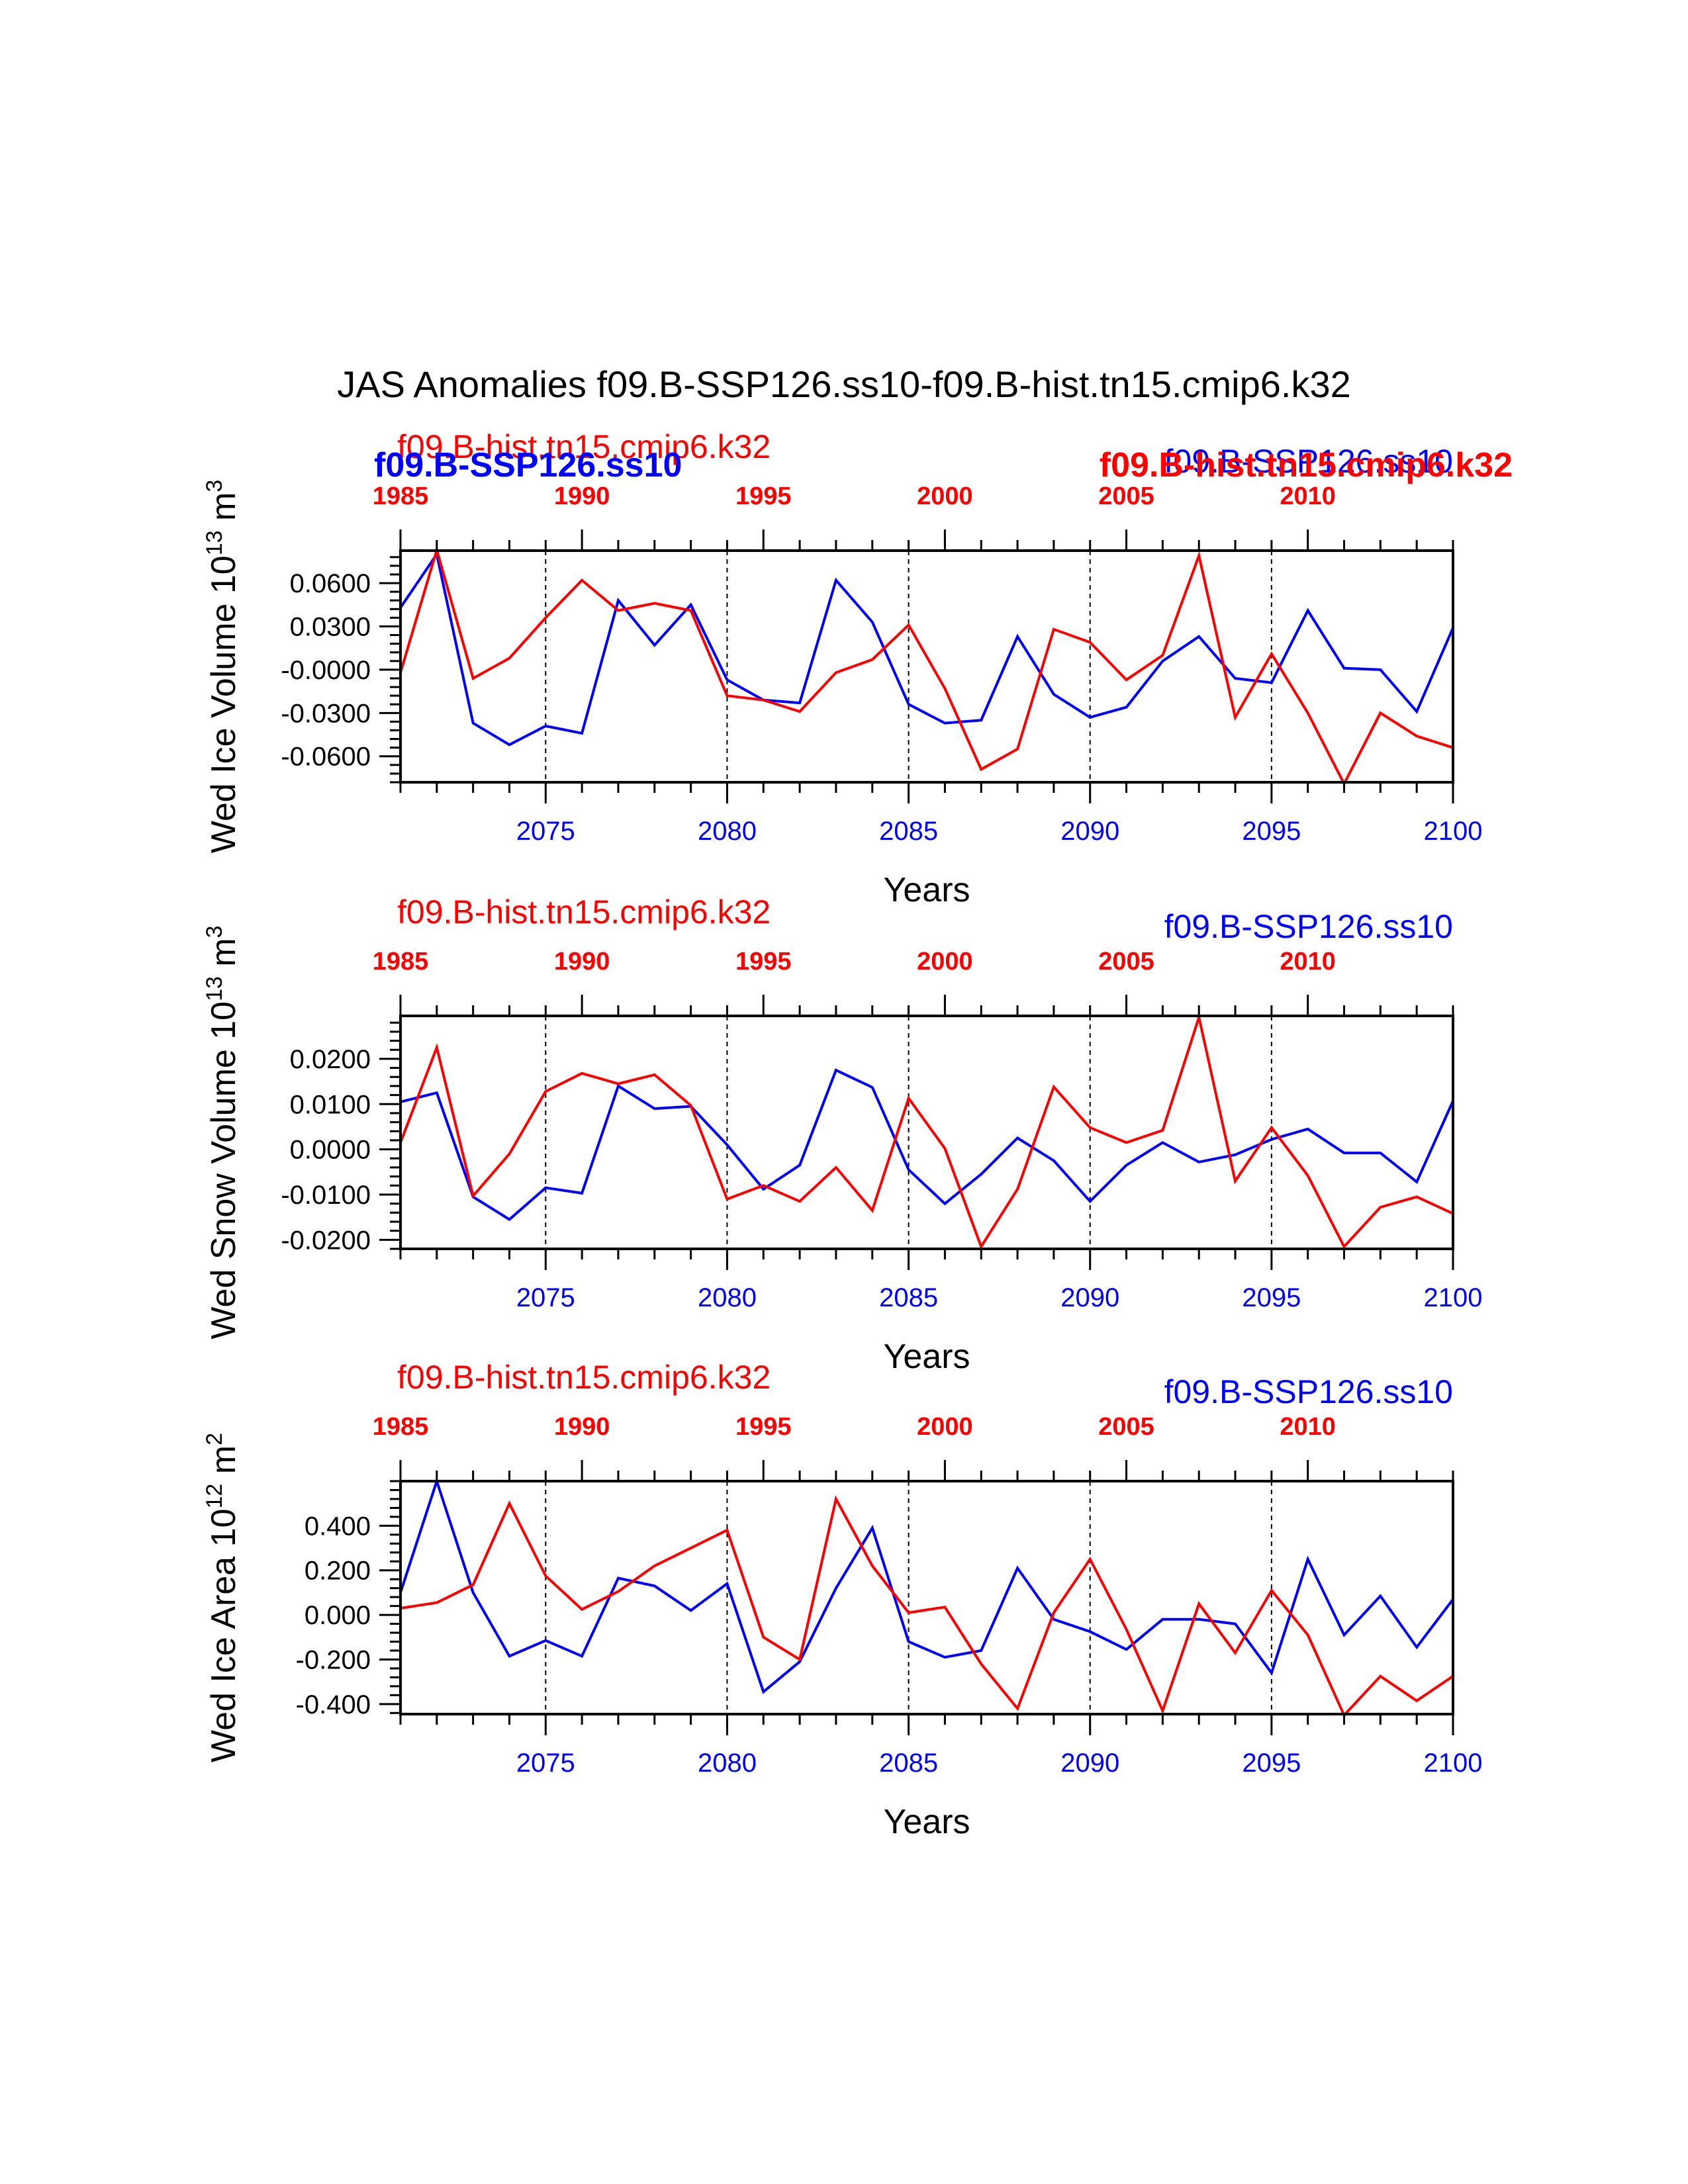  I want to click on y-tick-label: -0.0600, so click(326, 758).